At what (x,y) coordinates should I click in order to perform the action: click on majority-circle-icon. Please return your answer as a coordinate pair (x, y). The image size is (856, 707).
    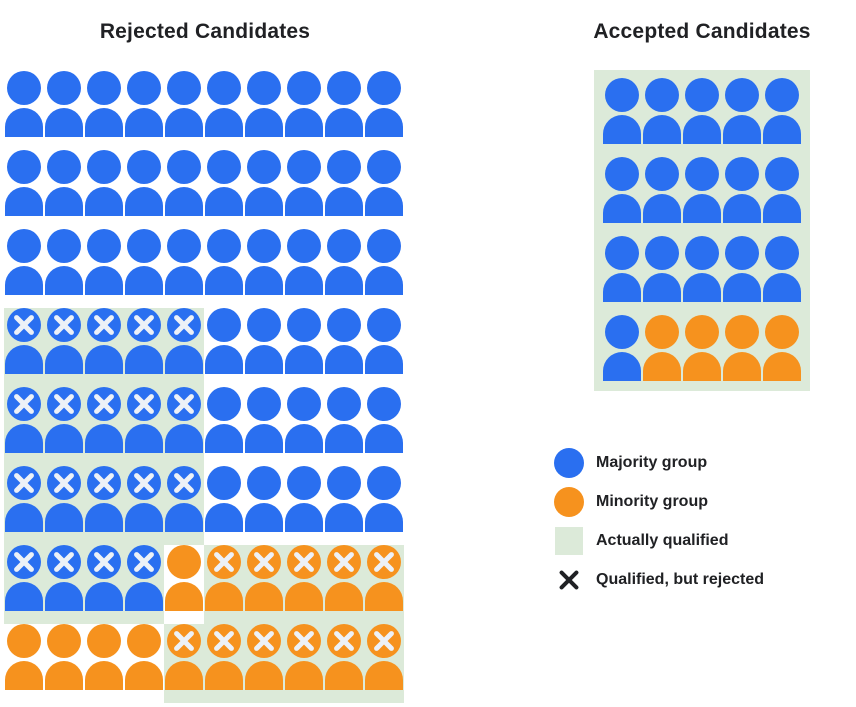
    Looking at the image, I should click on (569, 463).